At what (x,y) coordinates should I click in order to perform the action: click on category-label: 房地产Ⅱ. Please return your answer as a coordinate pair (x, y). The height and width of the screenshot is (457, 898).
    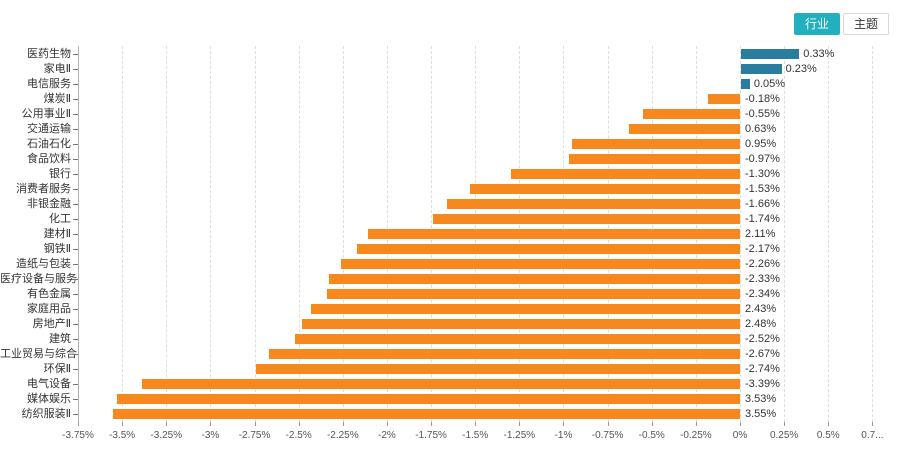
    Looking at the image, I should click on (51, 324).